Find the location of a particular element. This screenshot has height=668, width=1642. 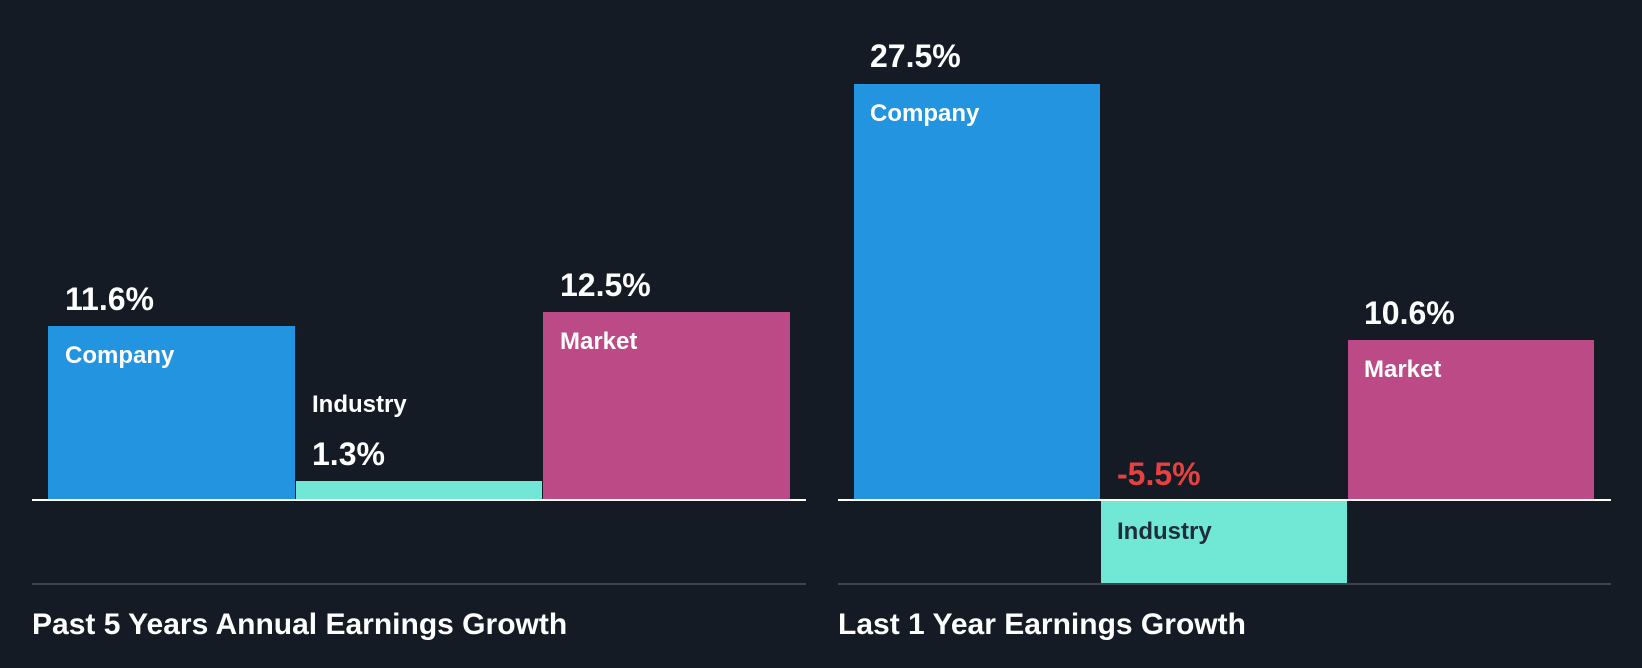

chart-title: Past 5 Years Annual Earnings Growth is located at coordinates (300, 624).